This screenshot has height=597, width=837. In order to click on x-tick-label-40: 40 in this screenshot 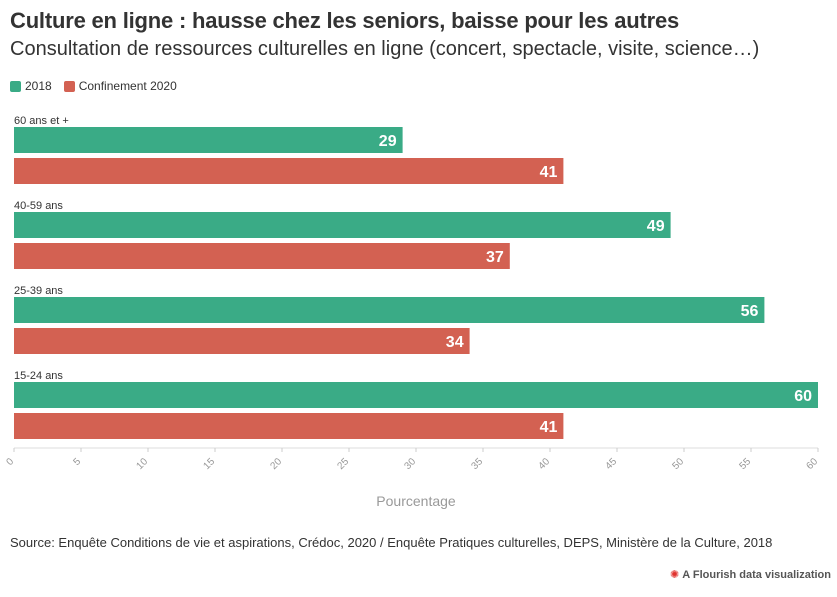, I will do `click(544, 464)`.